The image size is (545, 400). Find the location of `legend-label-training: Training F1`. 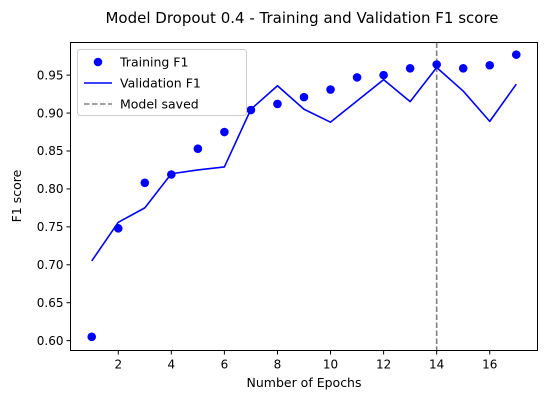

legend-label-training: Training F1 is located at coordinates (153, 62).